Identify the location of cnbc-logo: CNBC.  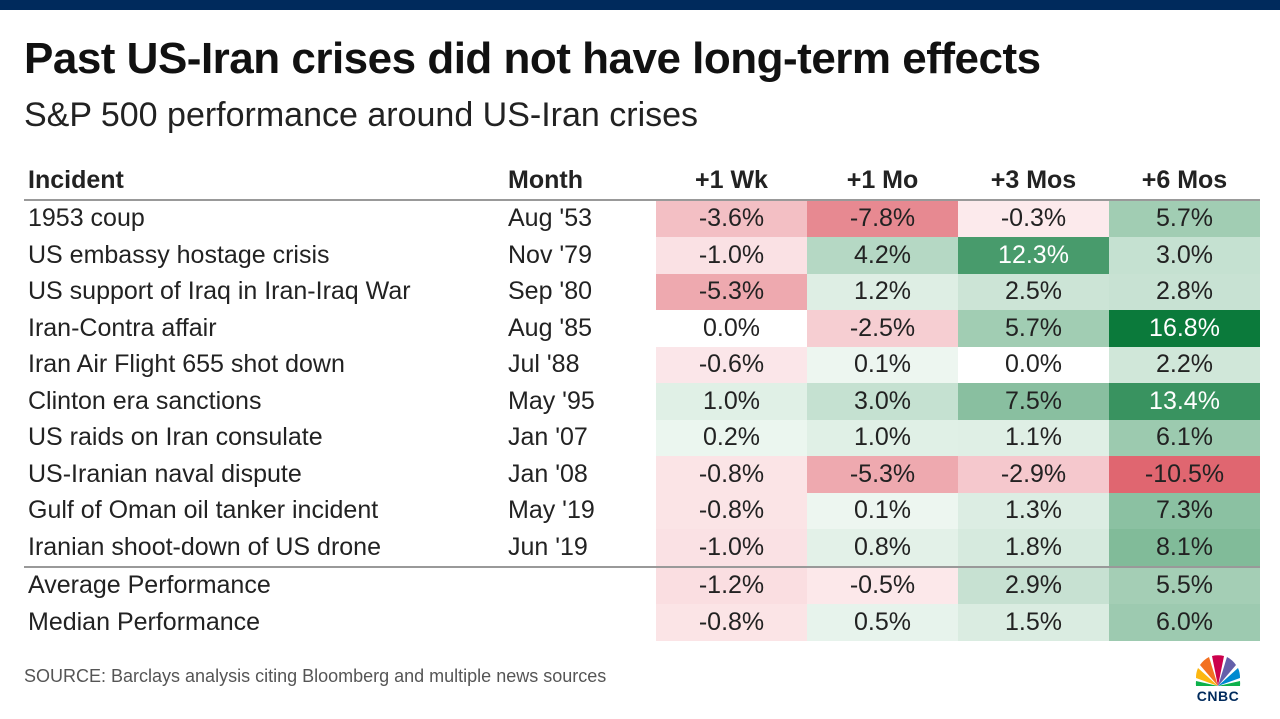
(1218, 677).